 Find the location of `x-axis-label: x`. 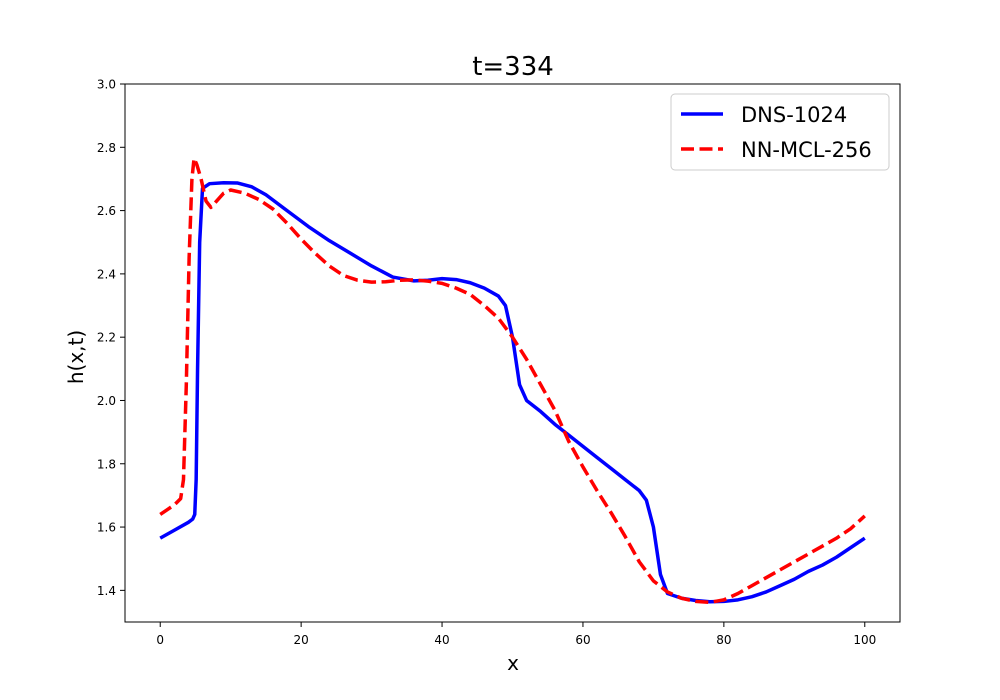

x-axis-label: x is located at coordinates (513, 663).